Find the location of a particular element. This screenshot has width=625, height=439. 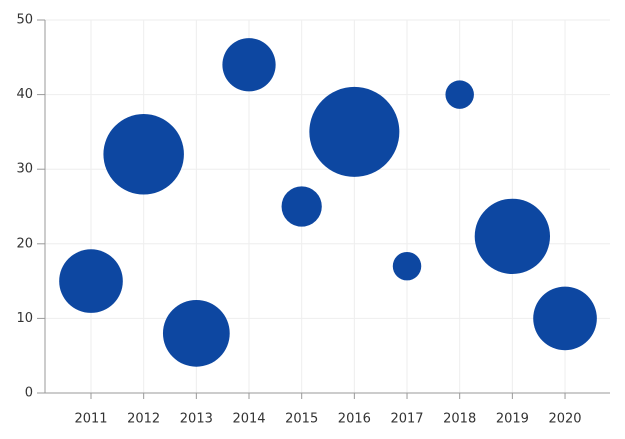

x-tick-label: 2014 is located at coordinates (248, 419).